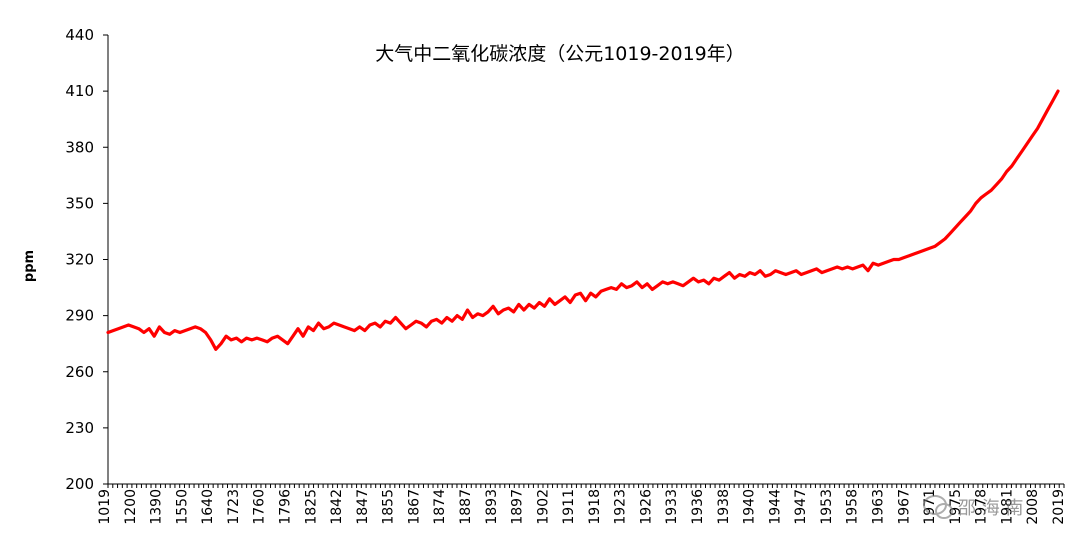 This screenshot has width=1080, height=554. What do you see at coordinates (853, 507) in the screenshot?
I see `x-tick-label: 1958` at bounding box center [853, 507].